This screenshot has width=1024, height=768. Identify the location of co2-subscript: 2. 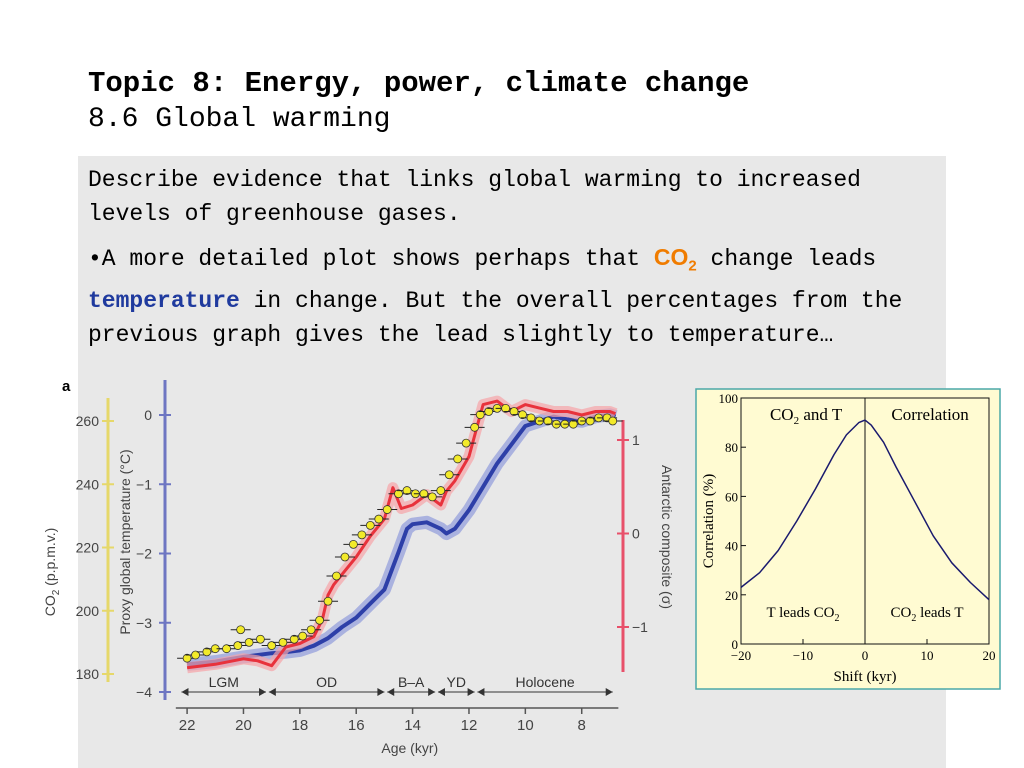
(692, 266).